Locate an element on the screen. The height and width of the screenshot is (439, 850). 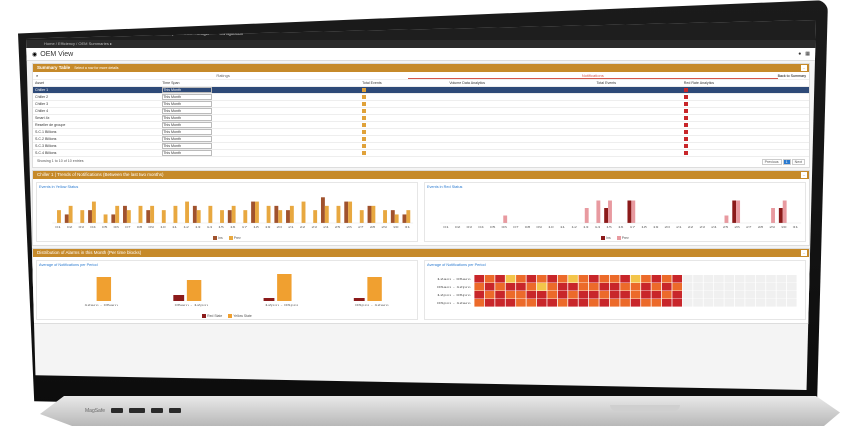
tab-notifications: Notifications is located at coordinates (592, 75).